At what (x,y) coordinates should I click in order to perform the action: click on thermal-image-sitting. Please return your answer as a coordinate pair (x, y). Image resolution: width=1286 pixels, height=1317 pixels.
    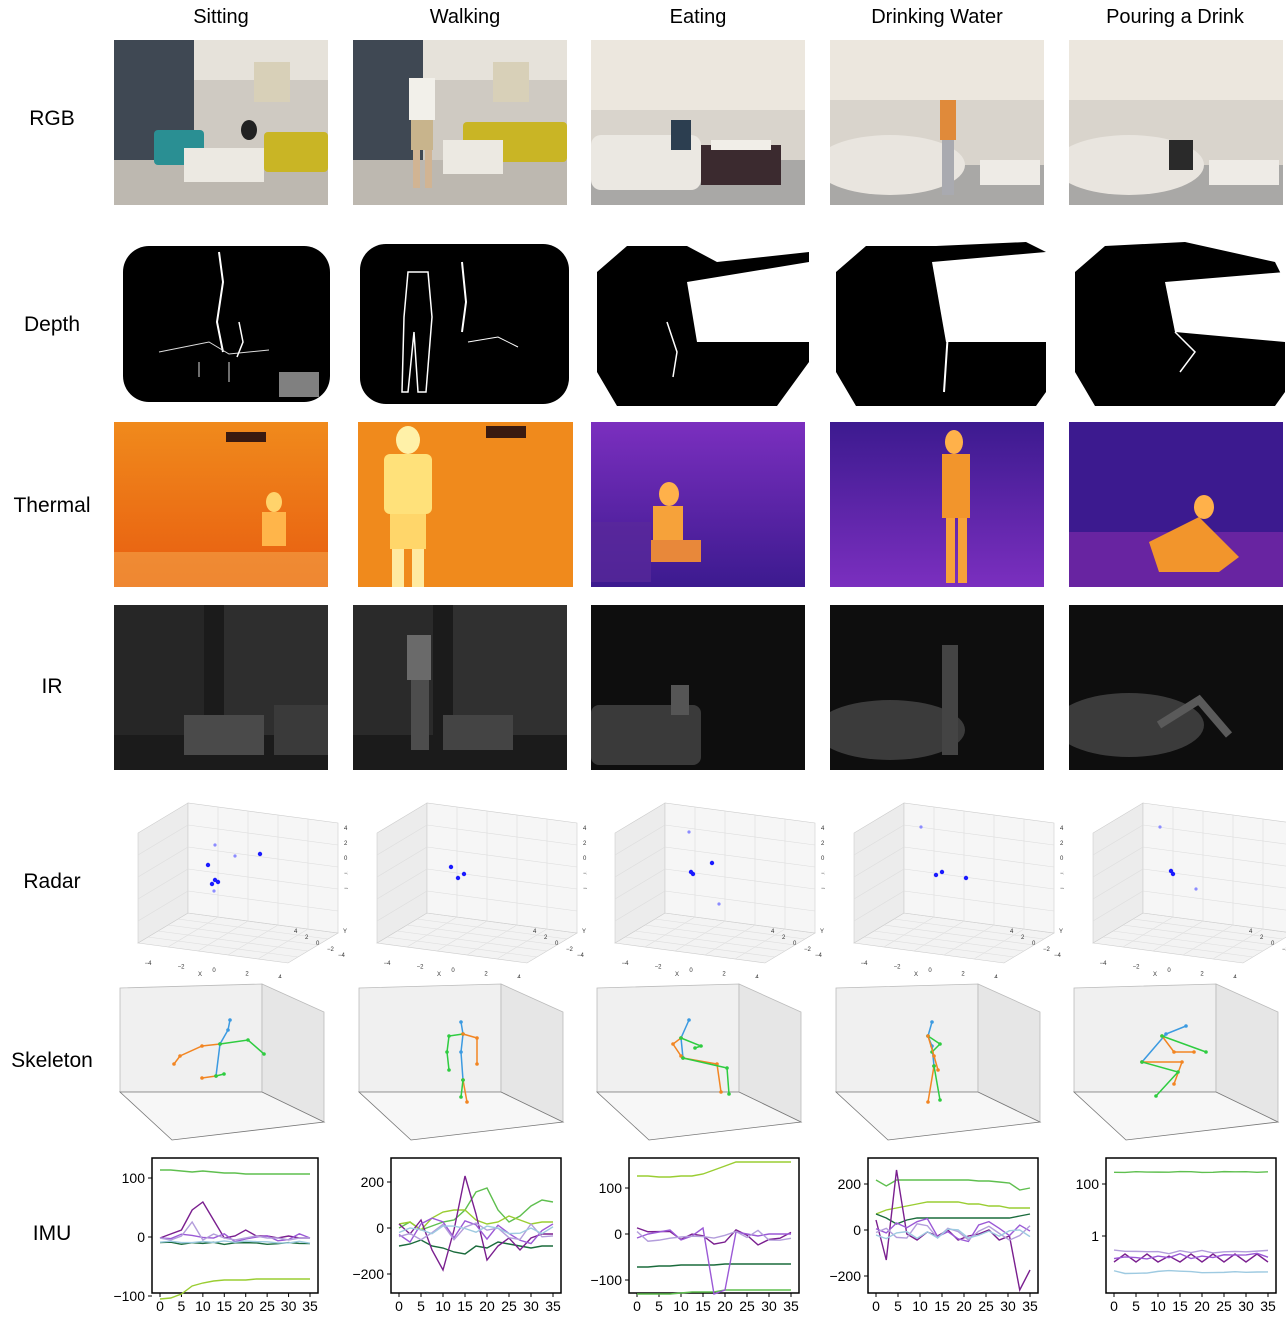
    Looking at the image, I should click on (221, 504).